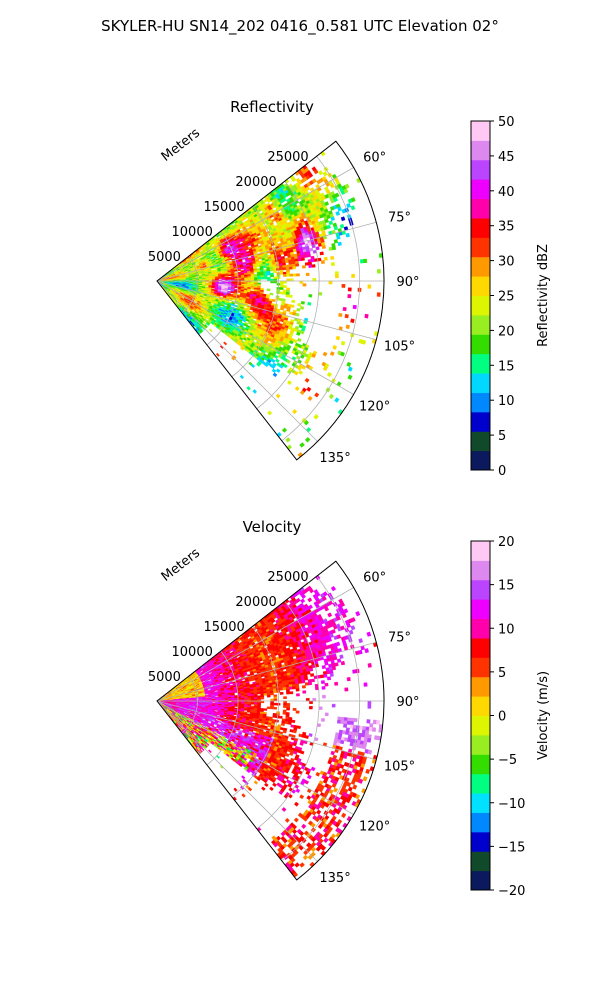 This screenshot has width=600, height=1004. Describe the element at coordinates (407, 282) in the screenshot. I see `azimuth-tick-label: 90°` at that location.